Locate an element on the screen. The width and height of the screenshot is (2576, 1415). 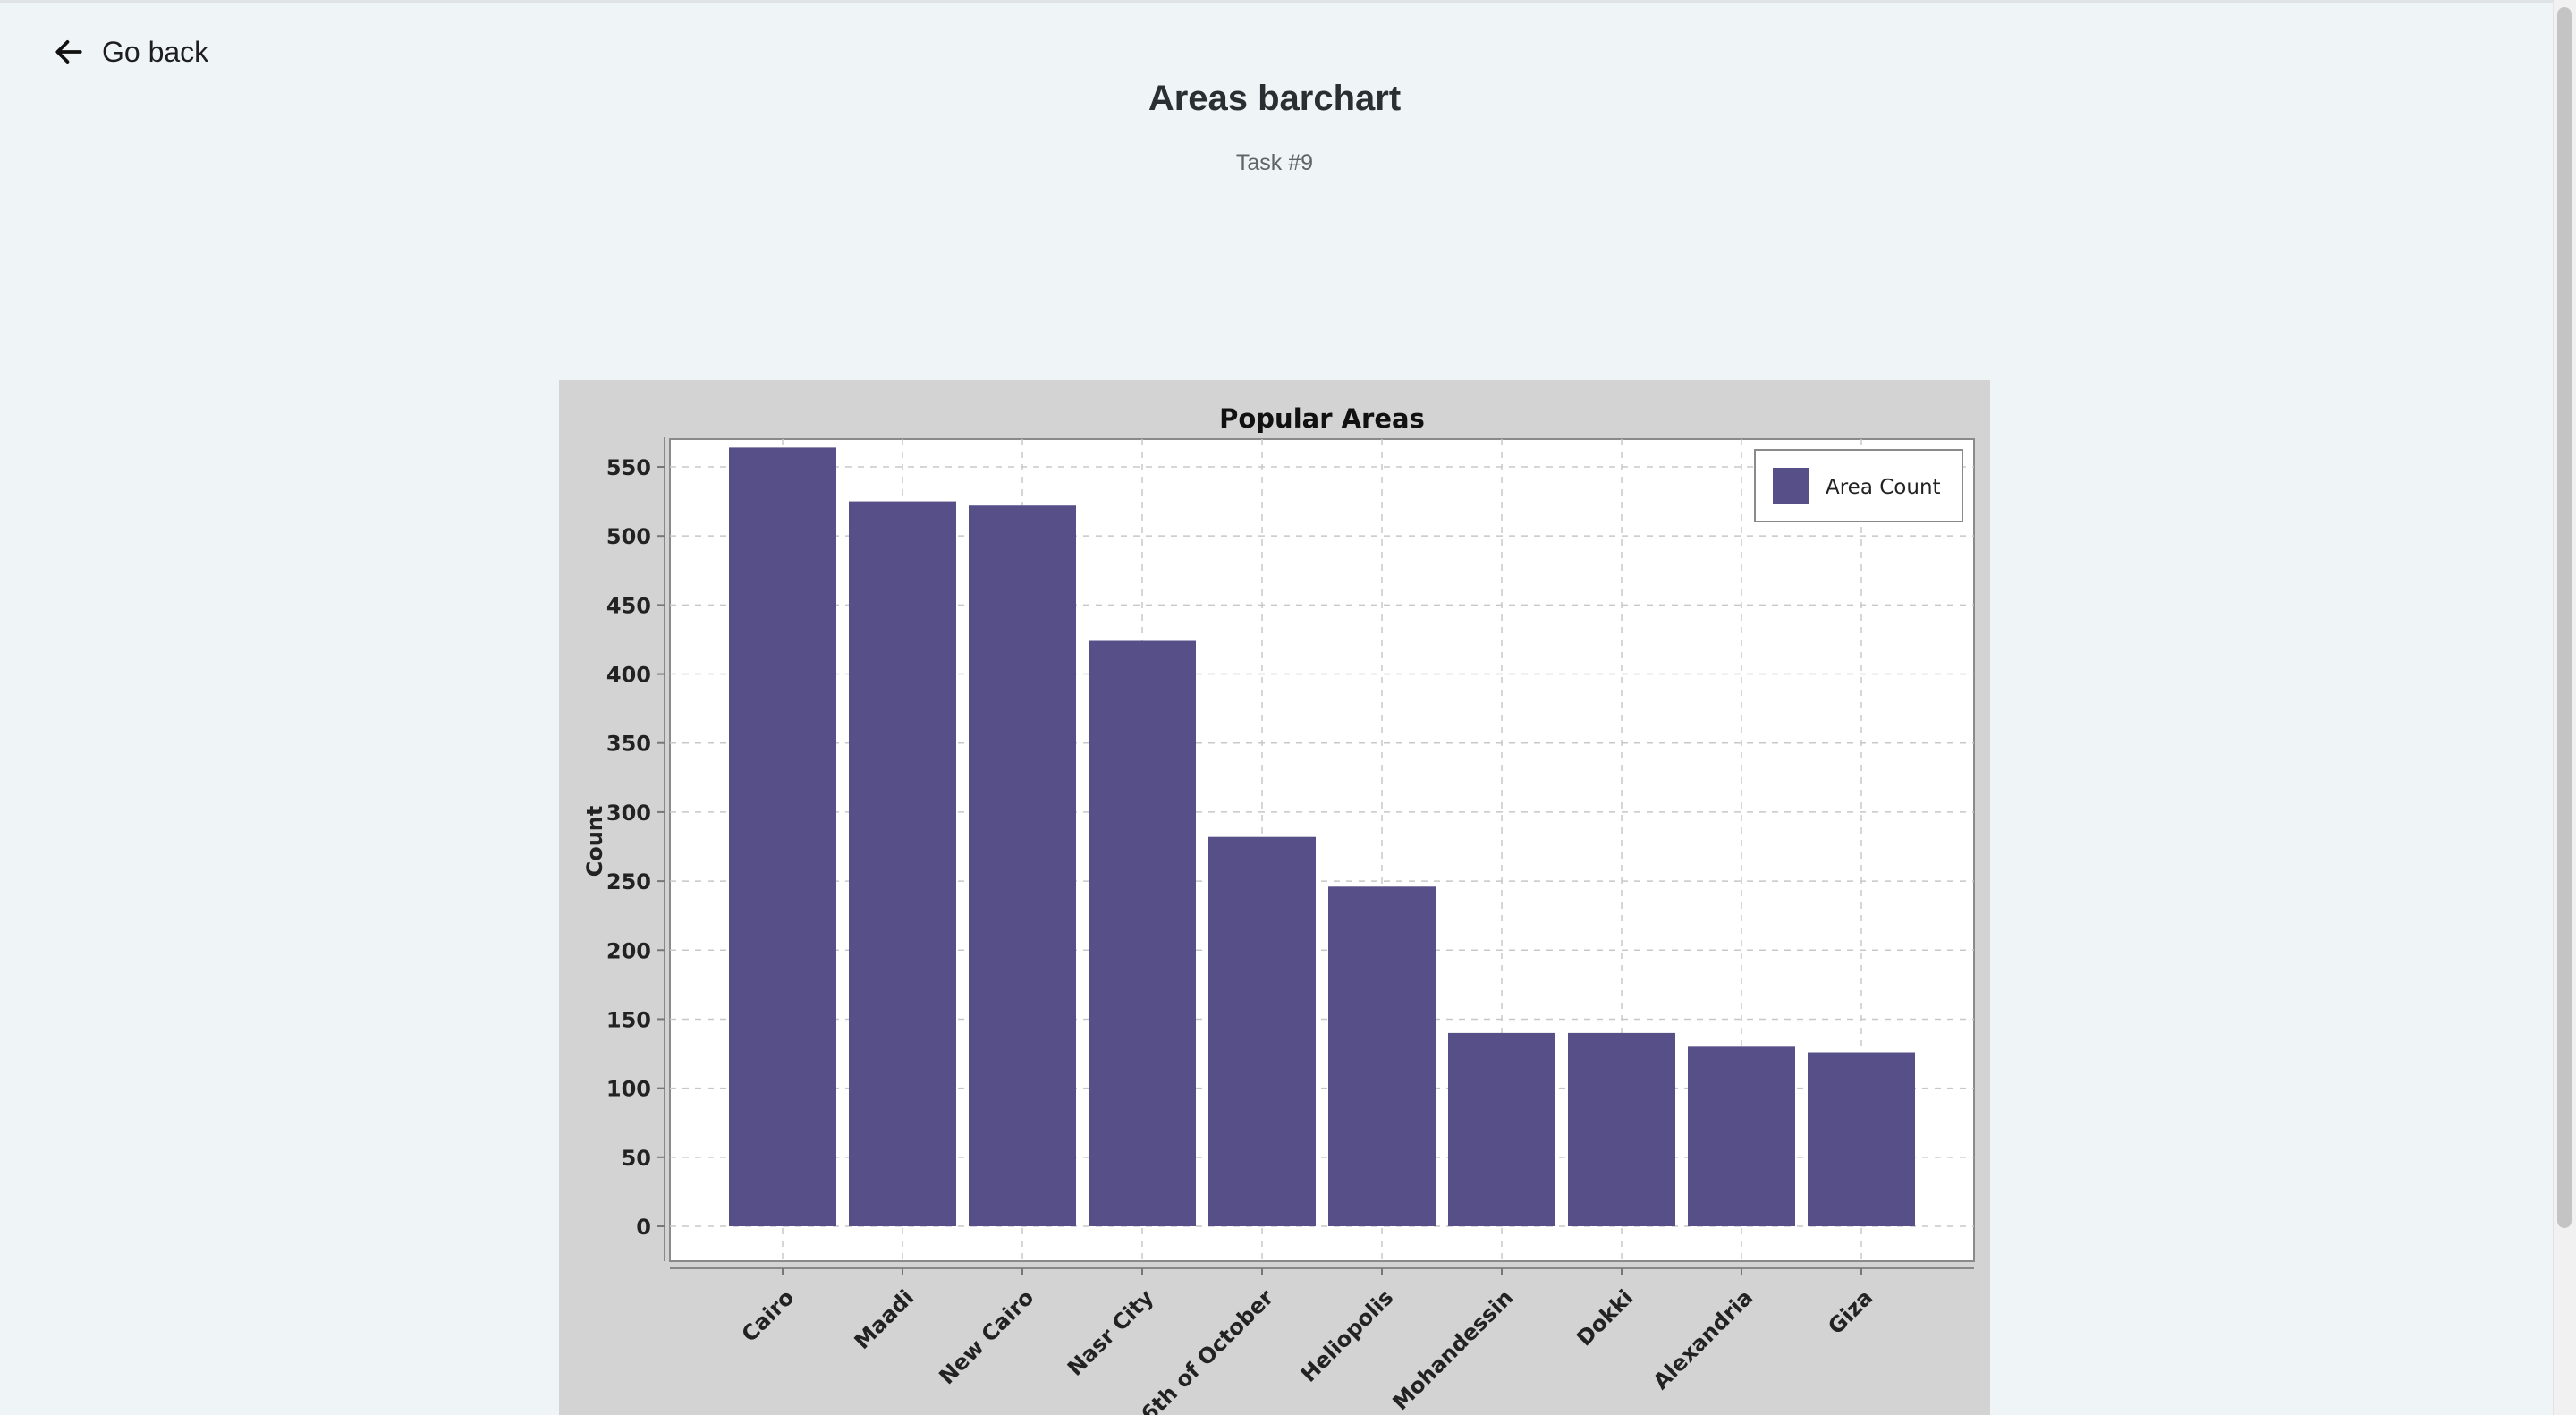
y-tick-label: 300 is located at coordinates (628, 814).